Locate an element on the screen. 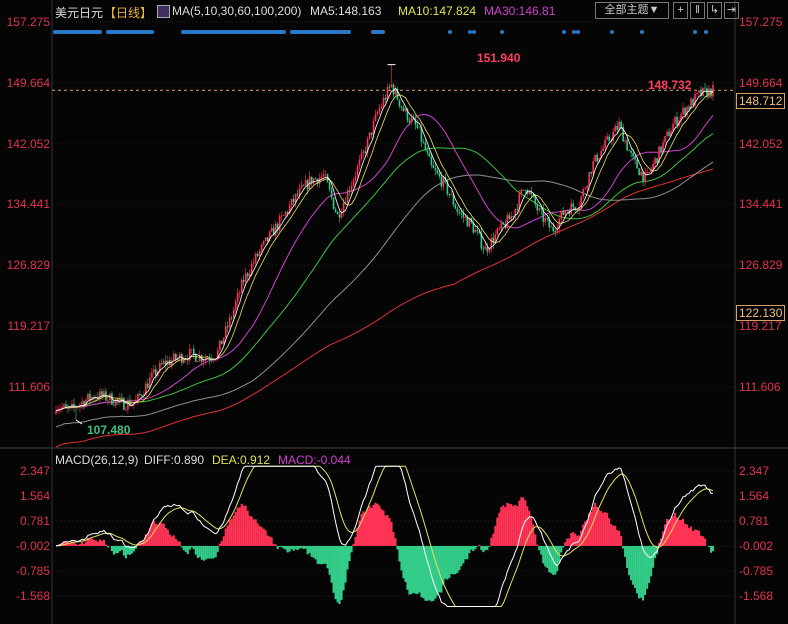  split-icon: ‖ is located at coordinates (697, 10).